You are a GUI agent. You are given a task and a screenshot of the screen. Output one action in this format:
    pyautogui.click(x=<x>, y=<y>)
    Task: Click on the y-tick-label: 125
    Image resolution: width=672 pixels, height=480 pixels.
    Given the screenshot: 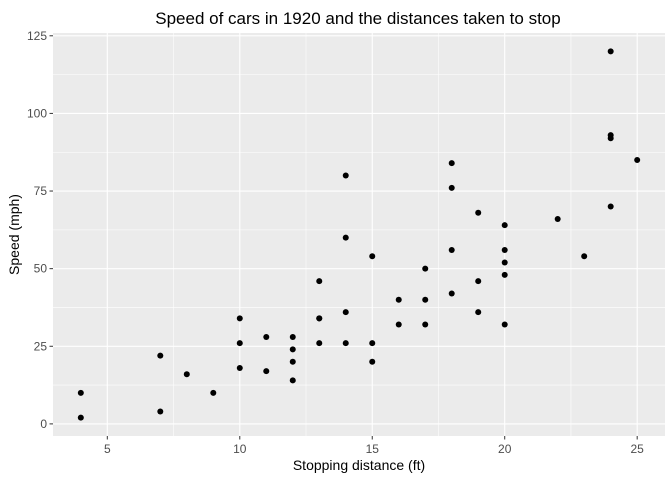 What is the action you would take?
    pyautogui.click(x=37, y=36)
    